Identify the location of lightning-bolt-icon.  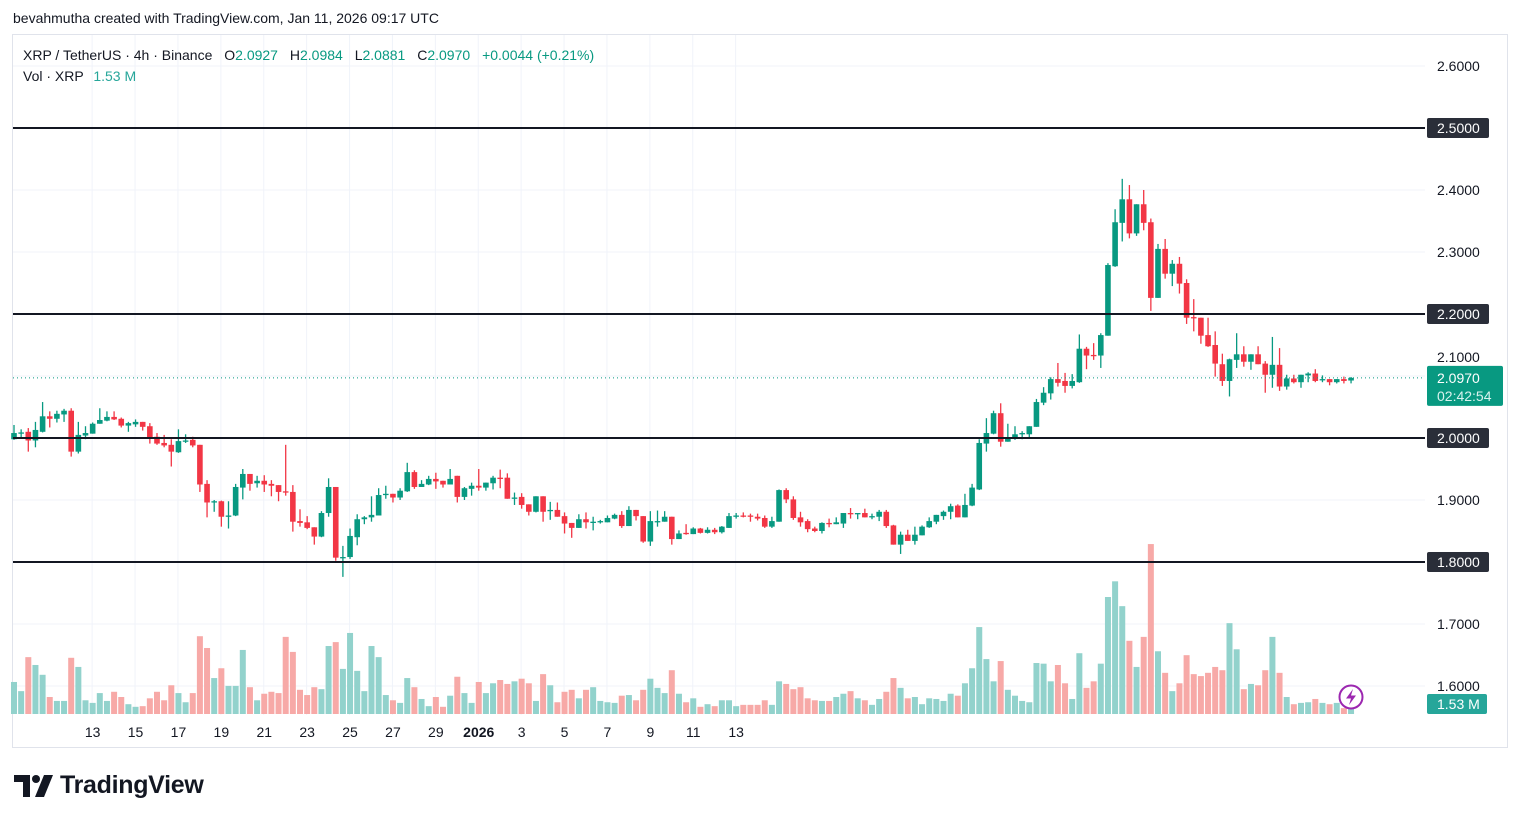
(1351, 697).